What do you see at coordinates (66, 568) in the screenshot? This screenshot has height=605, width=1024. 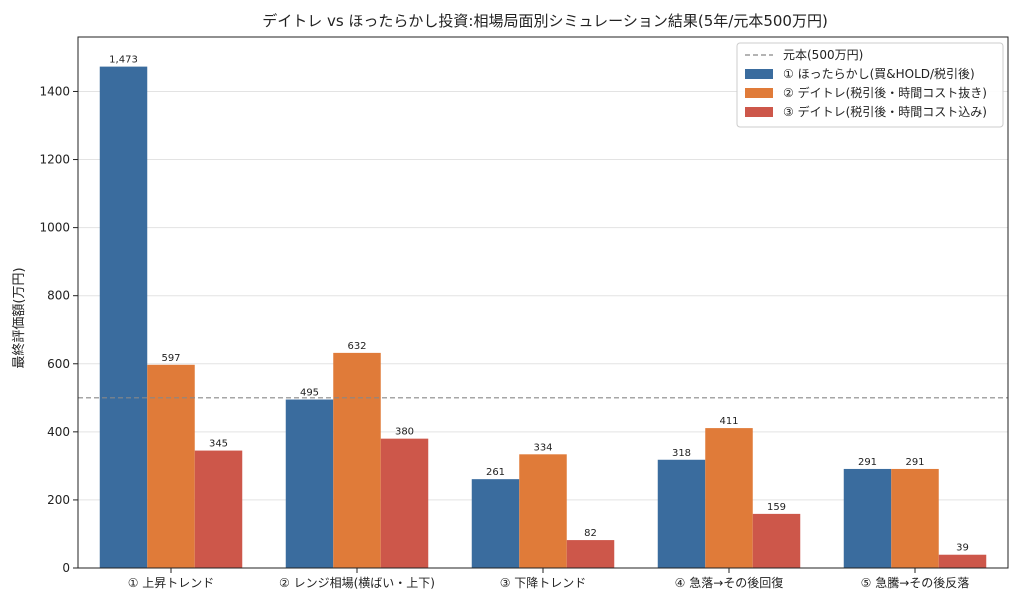 I see `y-tick-label: 0` at bounding box center [66, 568].